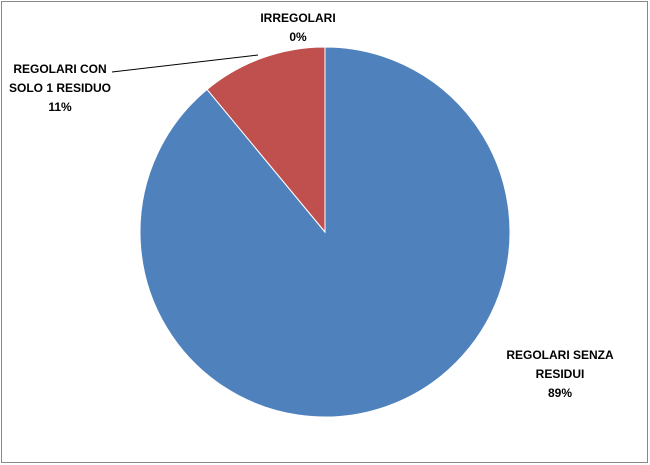  Describe the element at coordinates (185, 63) in the screenshot. I see `leader-line` at that location.